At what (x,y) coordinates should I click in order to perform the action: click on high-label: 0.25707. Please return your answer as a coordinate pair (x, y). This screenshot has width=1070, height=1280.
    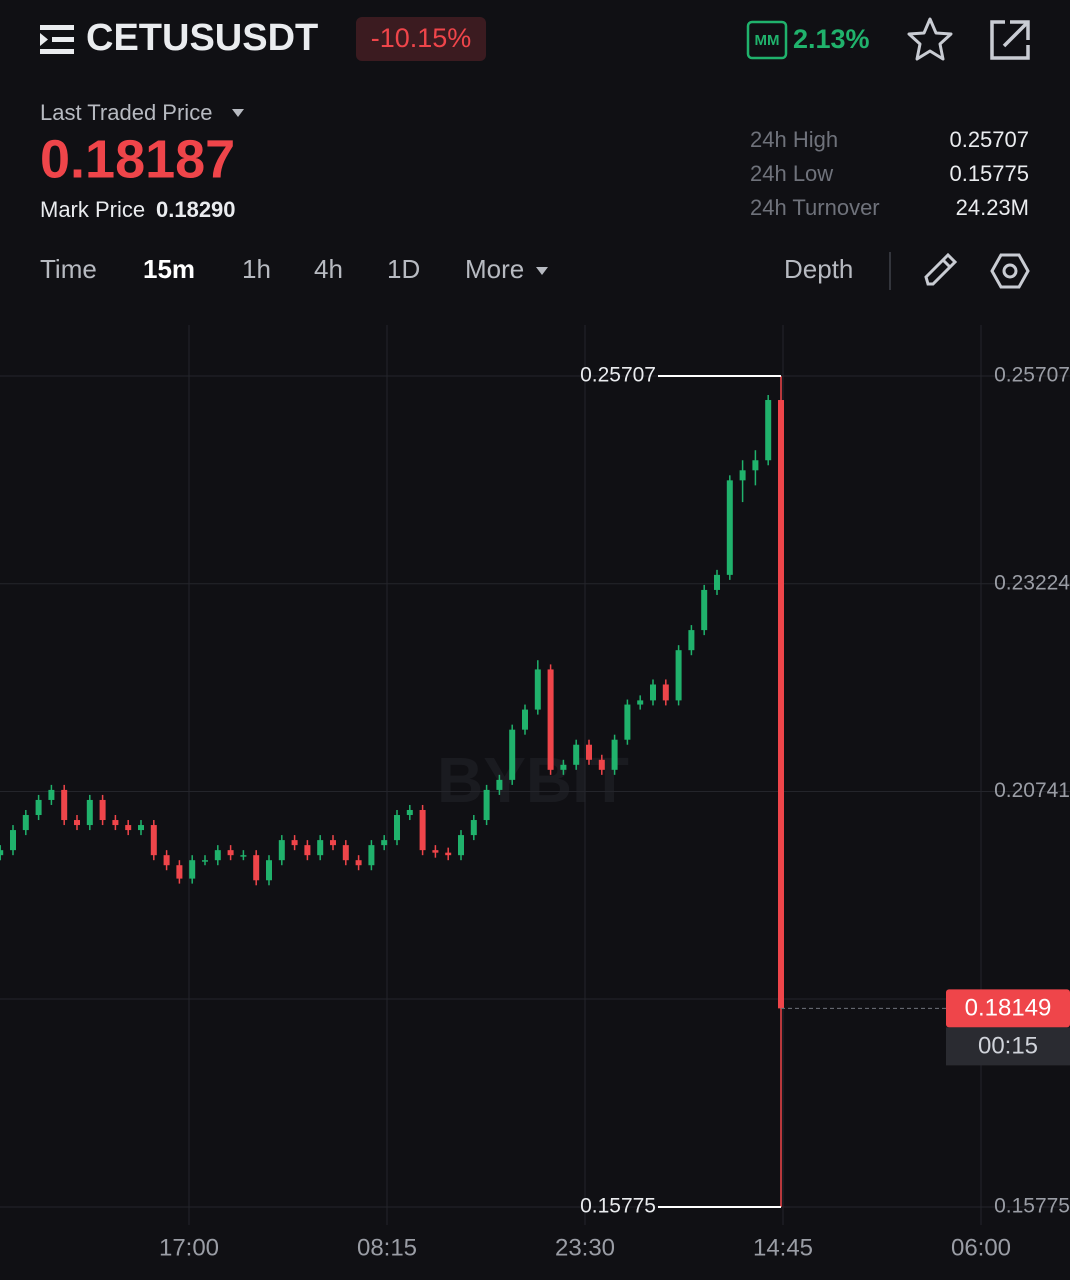
    Looking at the image, I should click on (618, 375).